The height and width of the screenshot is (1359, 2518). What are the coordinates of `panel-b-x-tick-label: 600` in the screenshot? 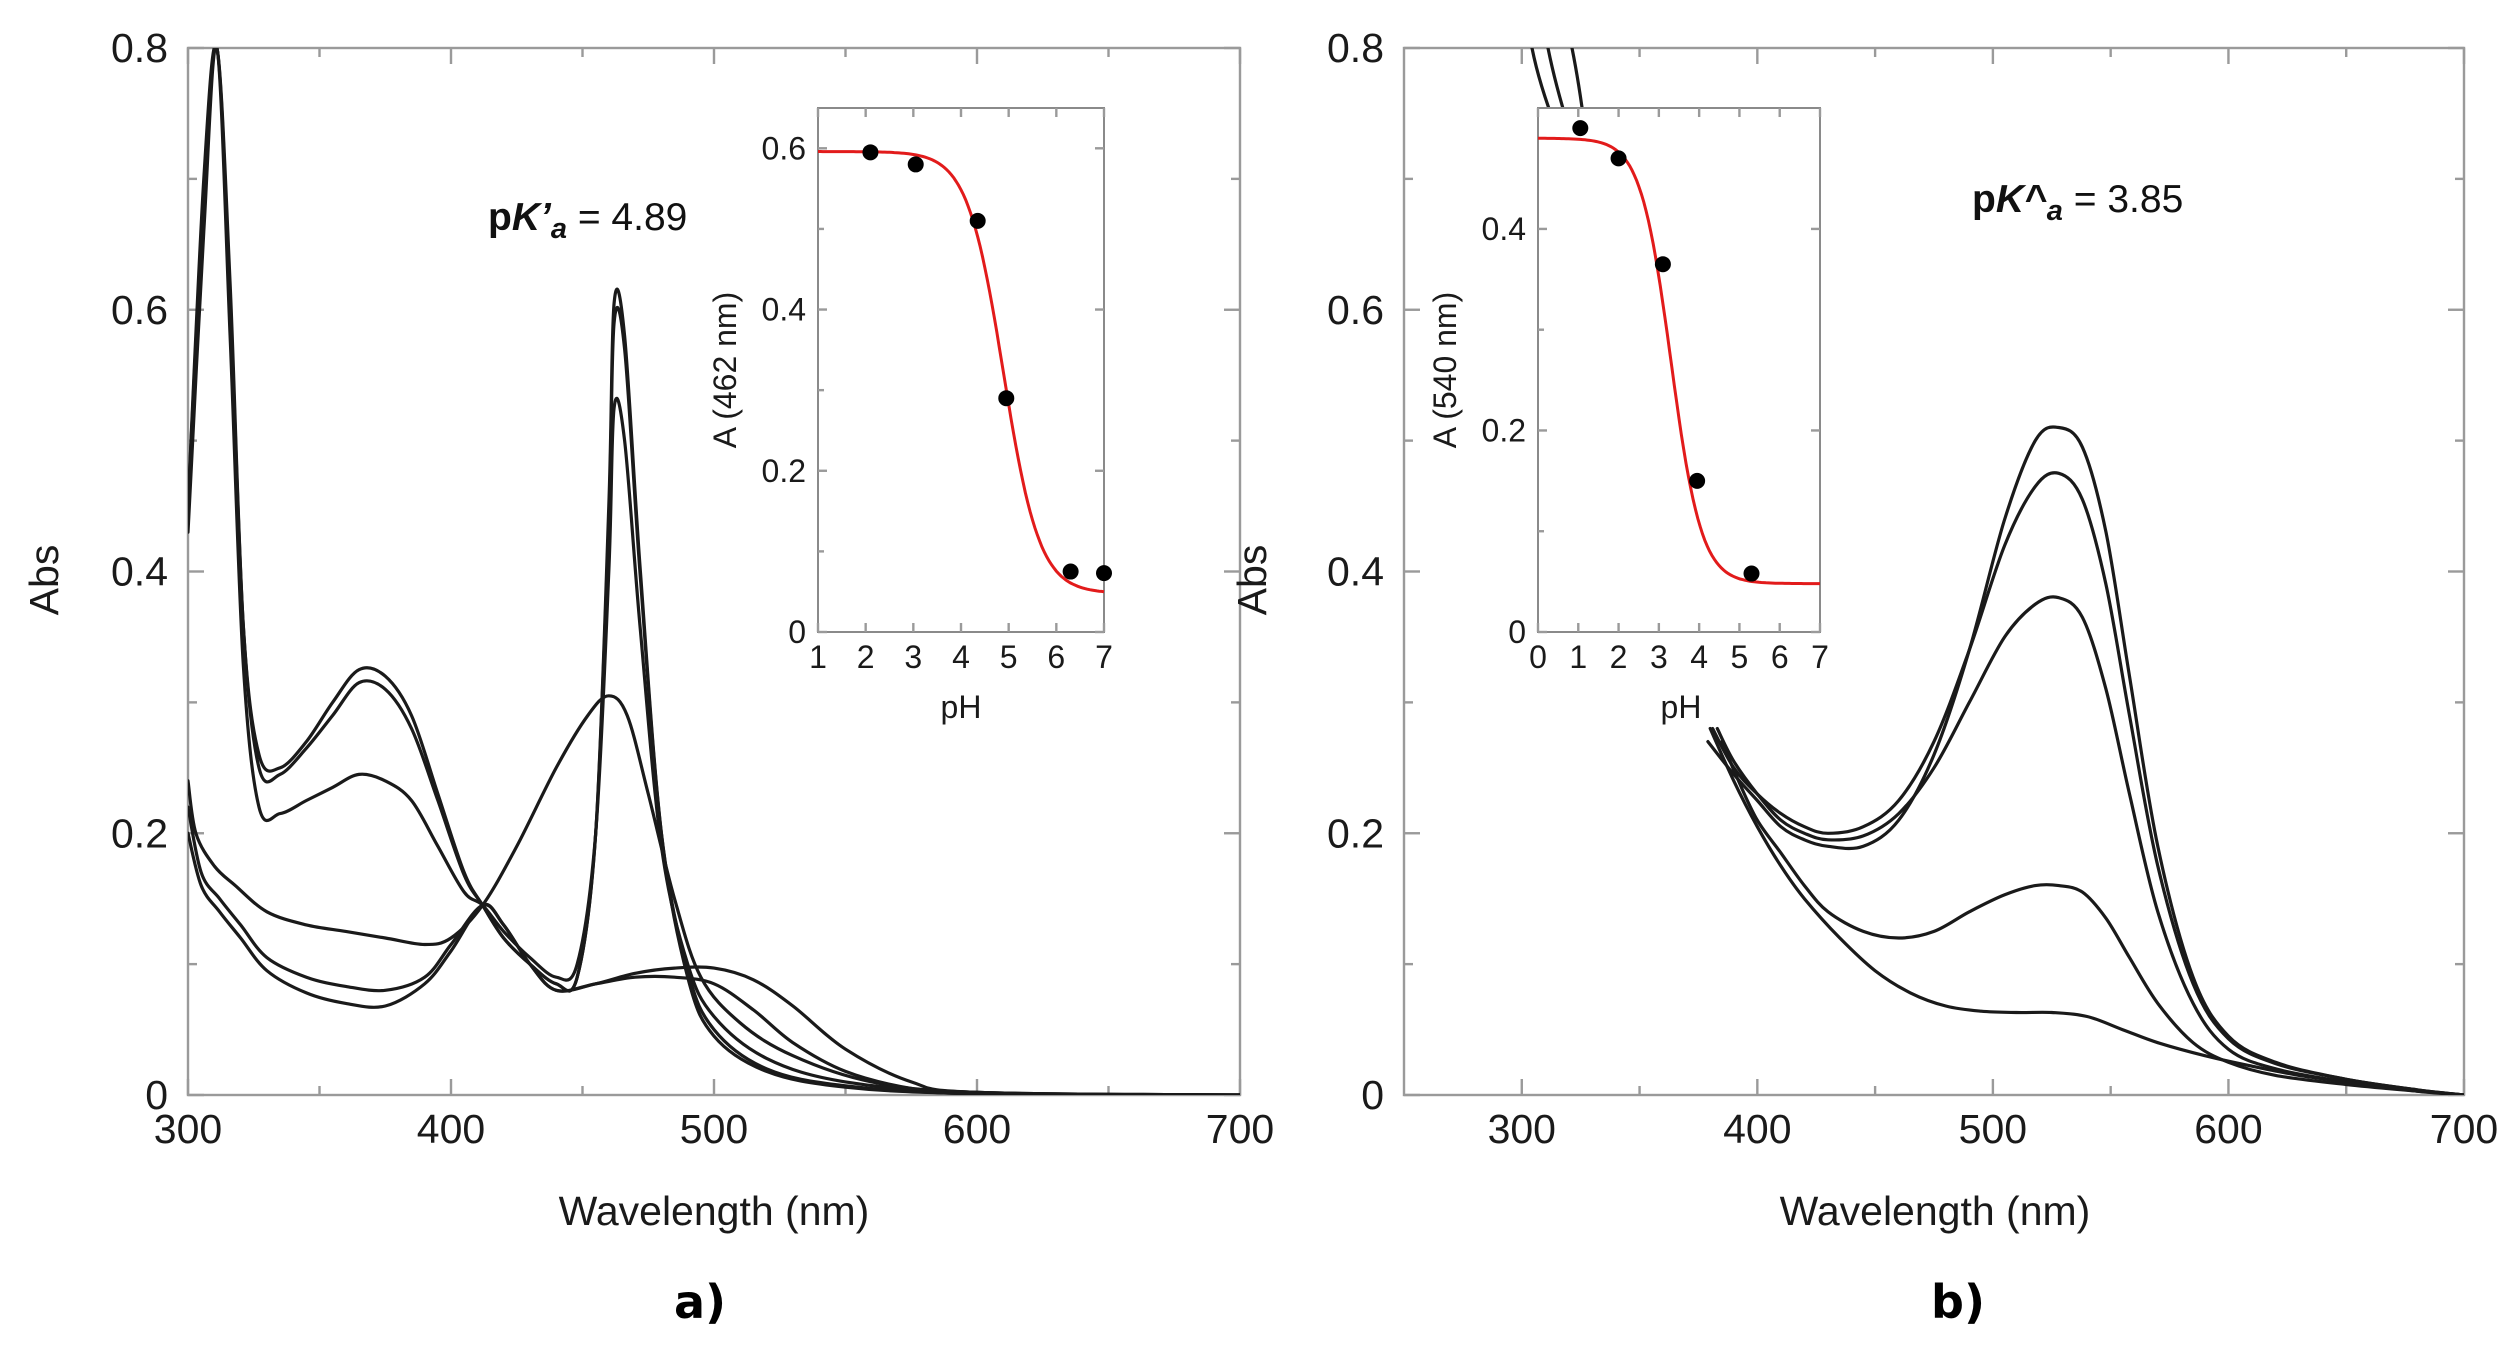 It's located at (2228, 1129).